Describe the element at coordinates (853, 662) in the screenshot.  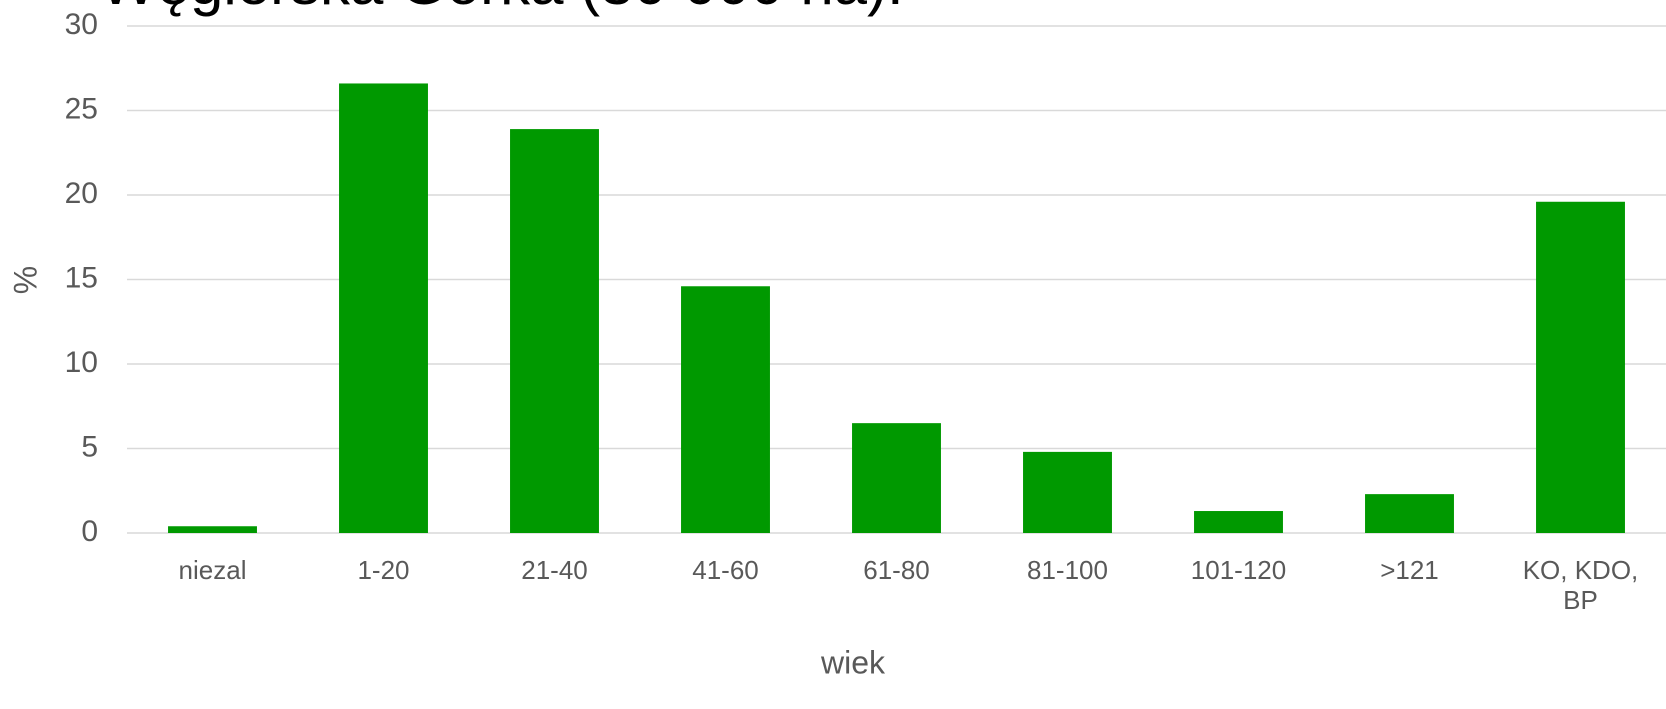
I see `x-axis-title: wiek` at that location.